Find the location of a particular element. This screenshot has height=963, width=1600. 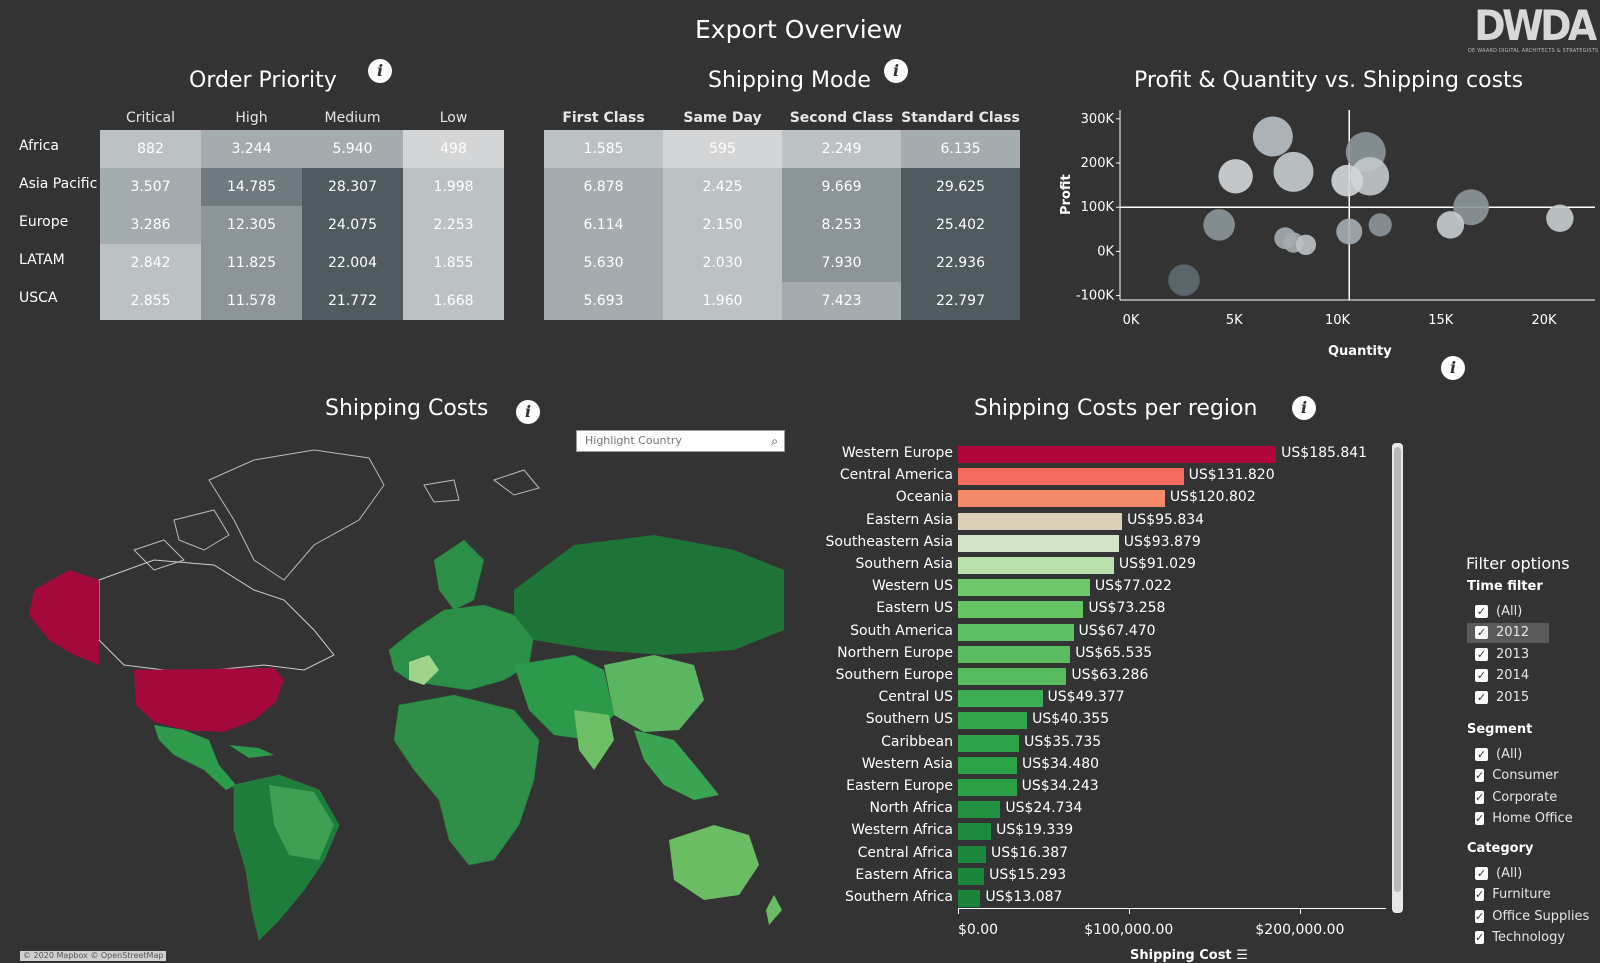

heat-cell: 2.249 is located at coordinates (841, 149).